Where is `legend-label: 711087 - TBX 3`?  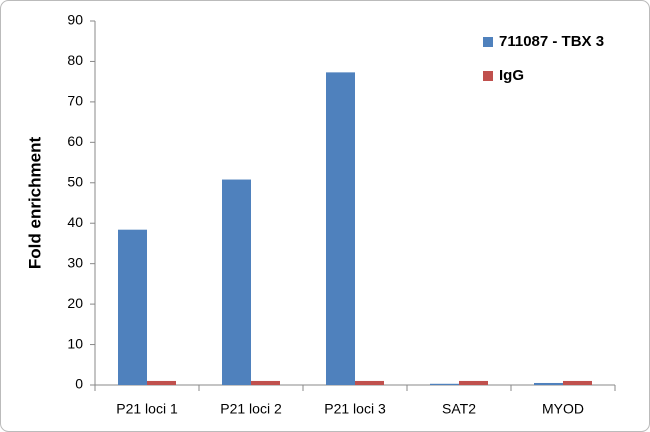 legend-label: 711087 - TBX 3 is located at coordinates (551, 41).